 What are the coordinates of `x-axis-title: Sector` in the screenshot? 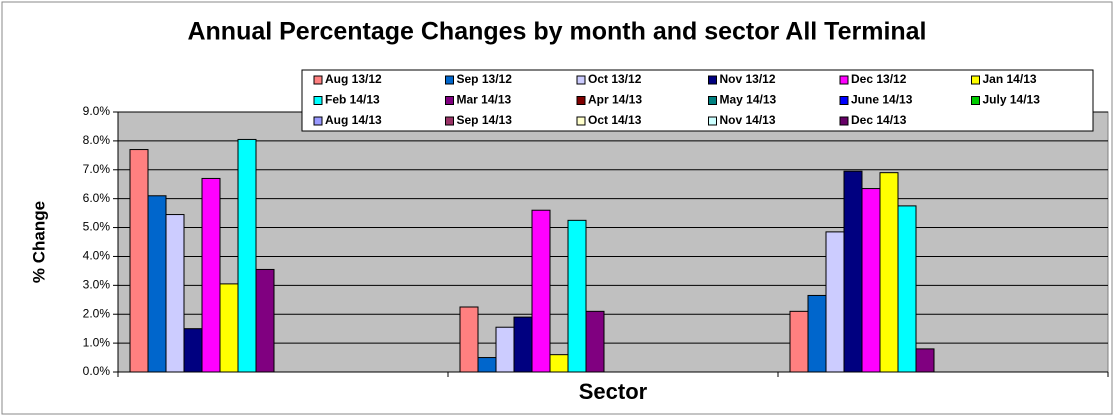 It's located at (613, 391).